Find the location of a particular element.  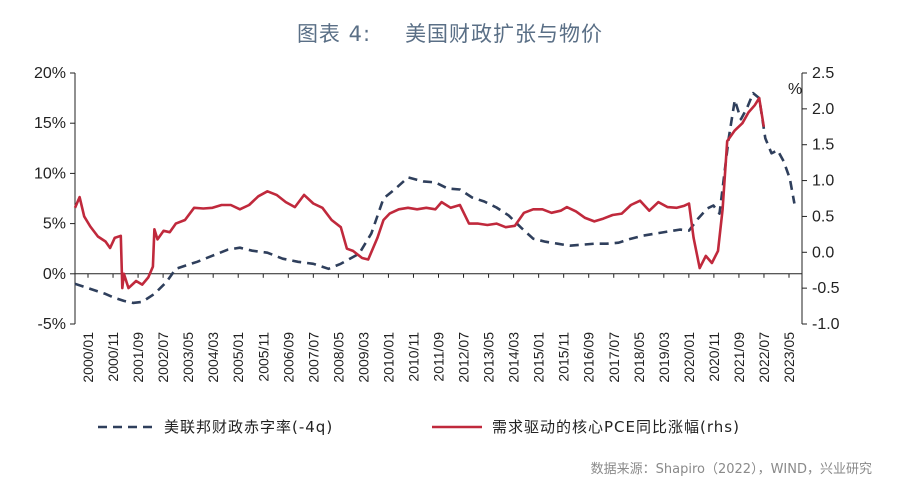

x-axis-tick-label: 2013/05 is located at coordinates (489, 357).